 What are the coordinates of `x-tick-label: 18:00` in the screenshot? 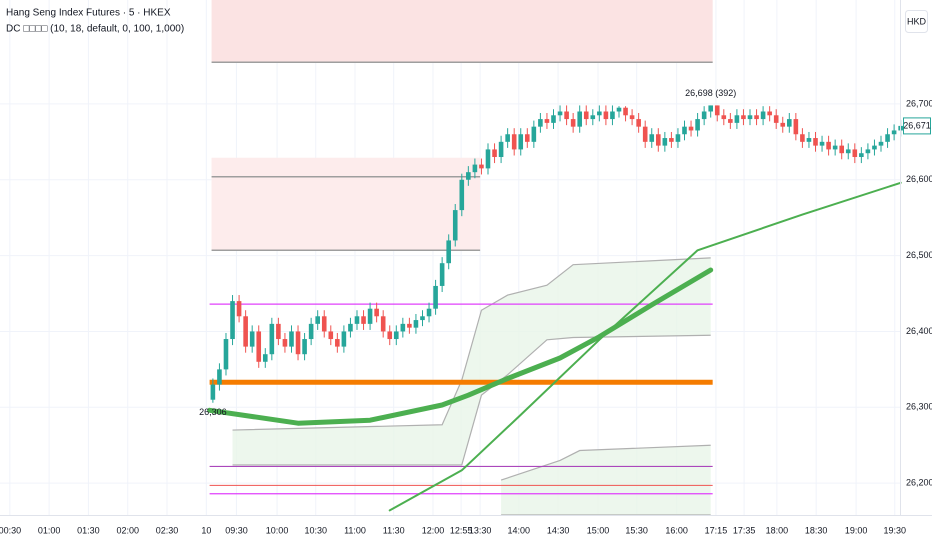 It's located at (777, 530).